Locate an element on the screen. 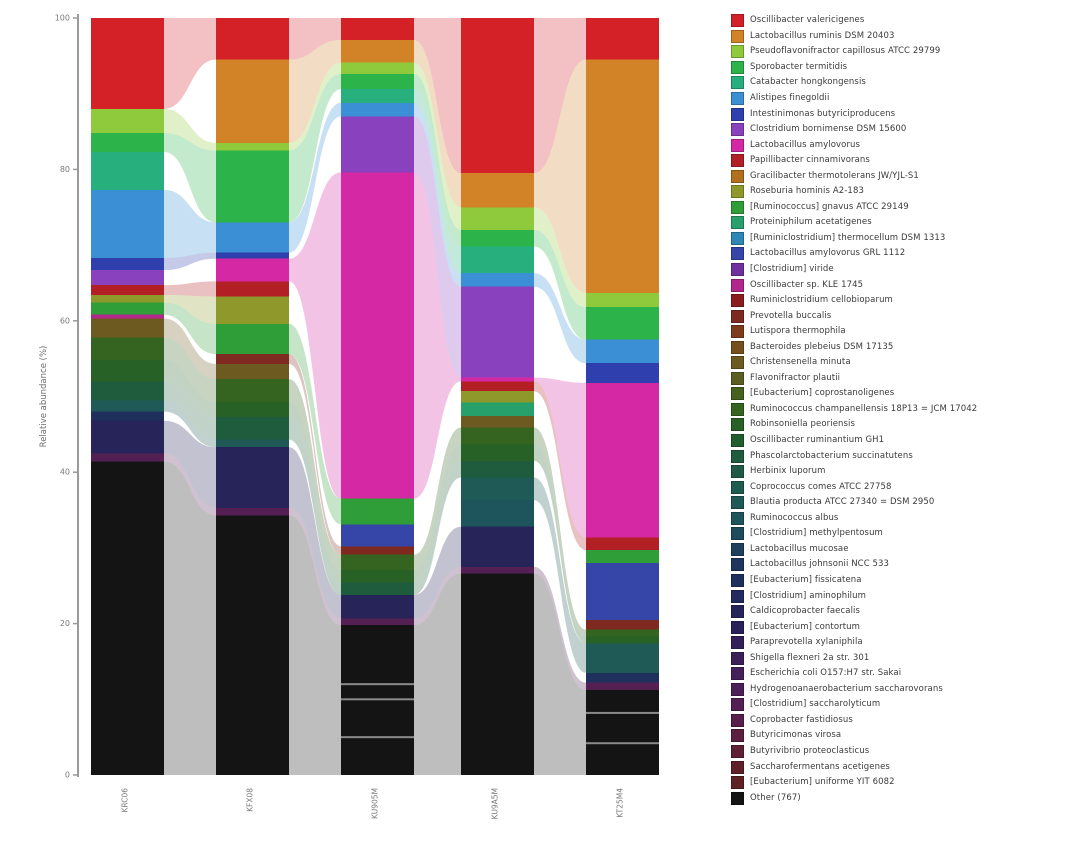  legend-label: Shigella flexneri 2a str. 301 is located at coordinates (810, 657).